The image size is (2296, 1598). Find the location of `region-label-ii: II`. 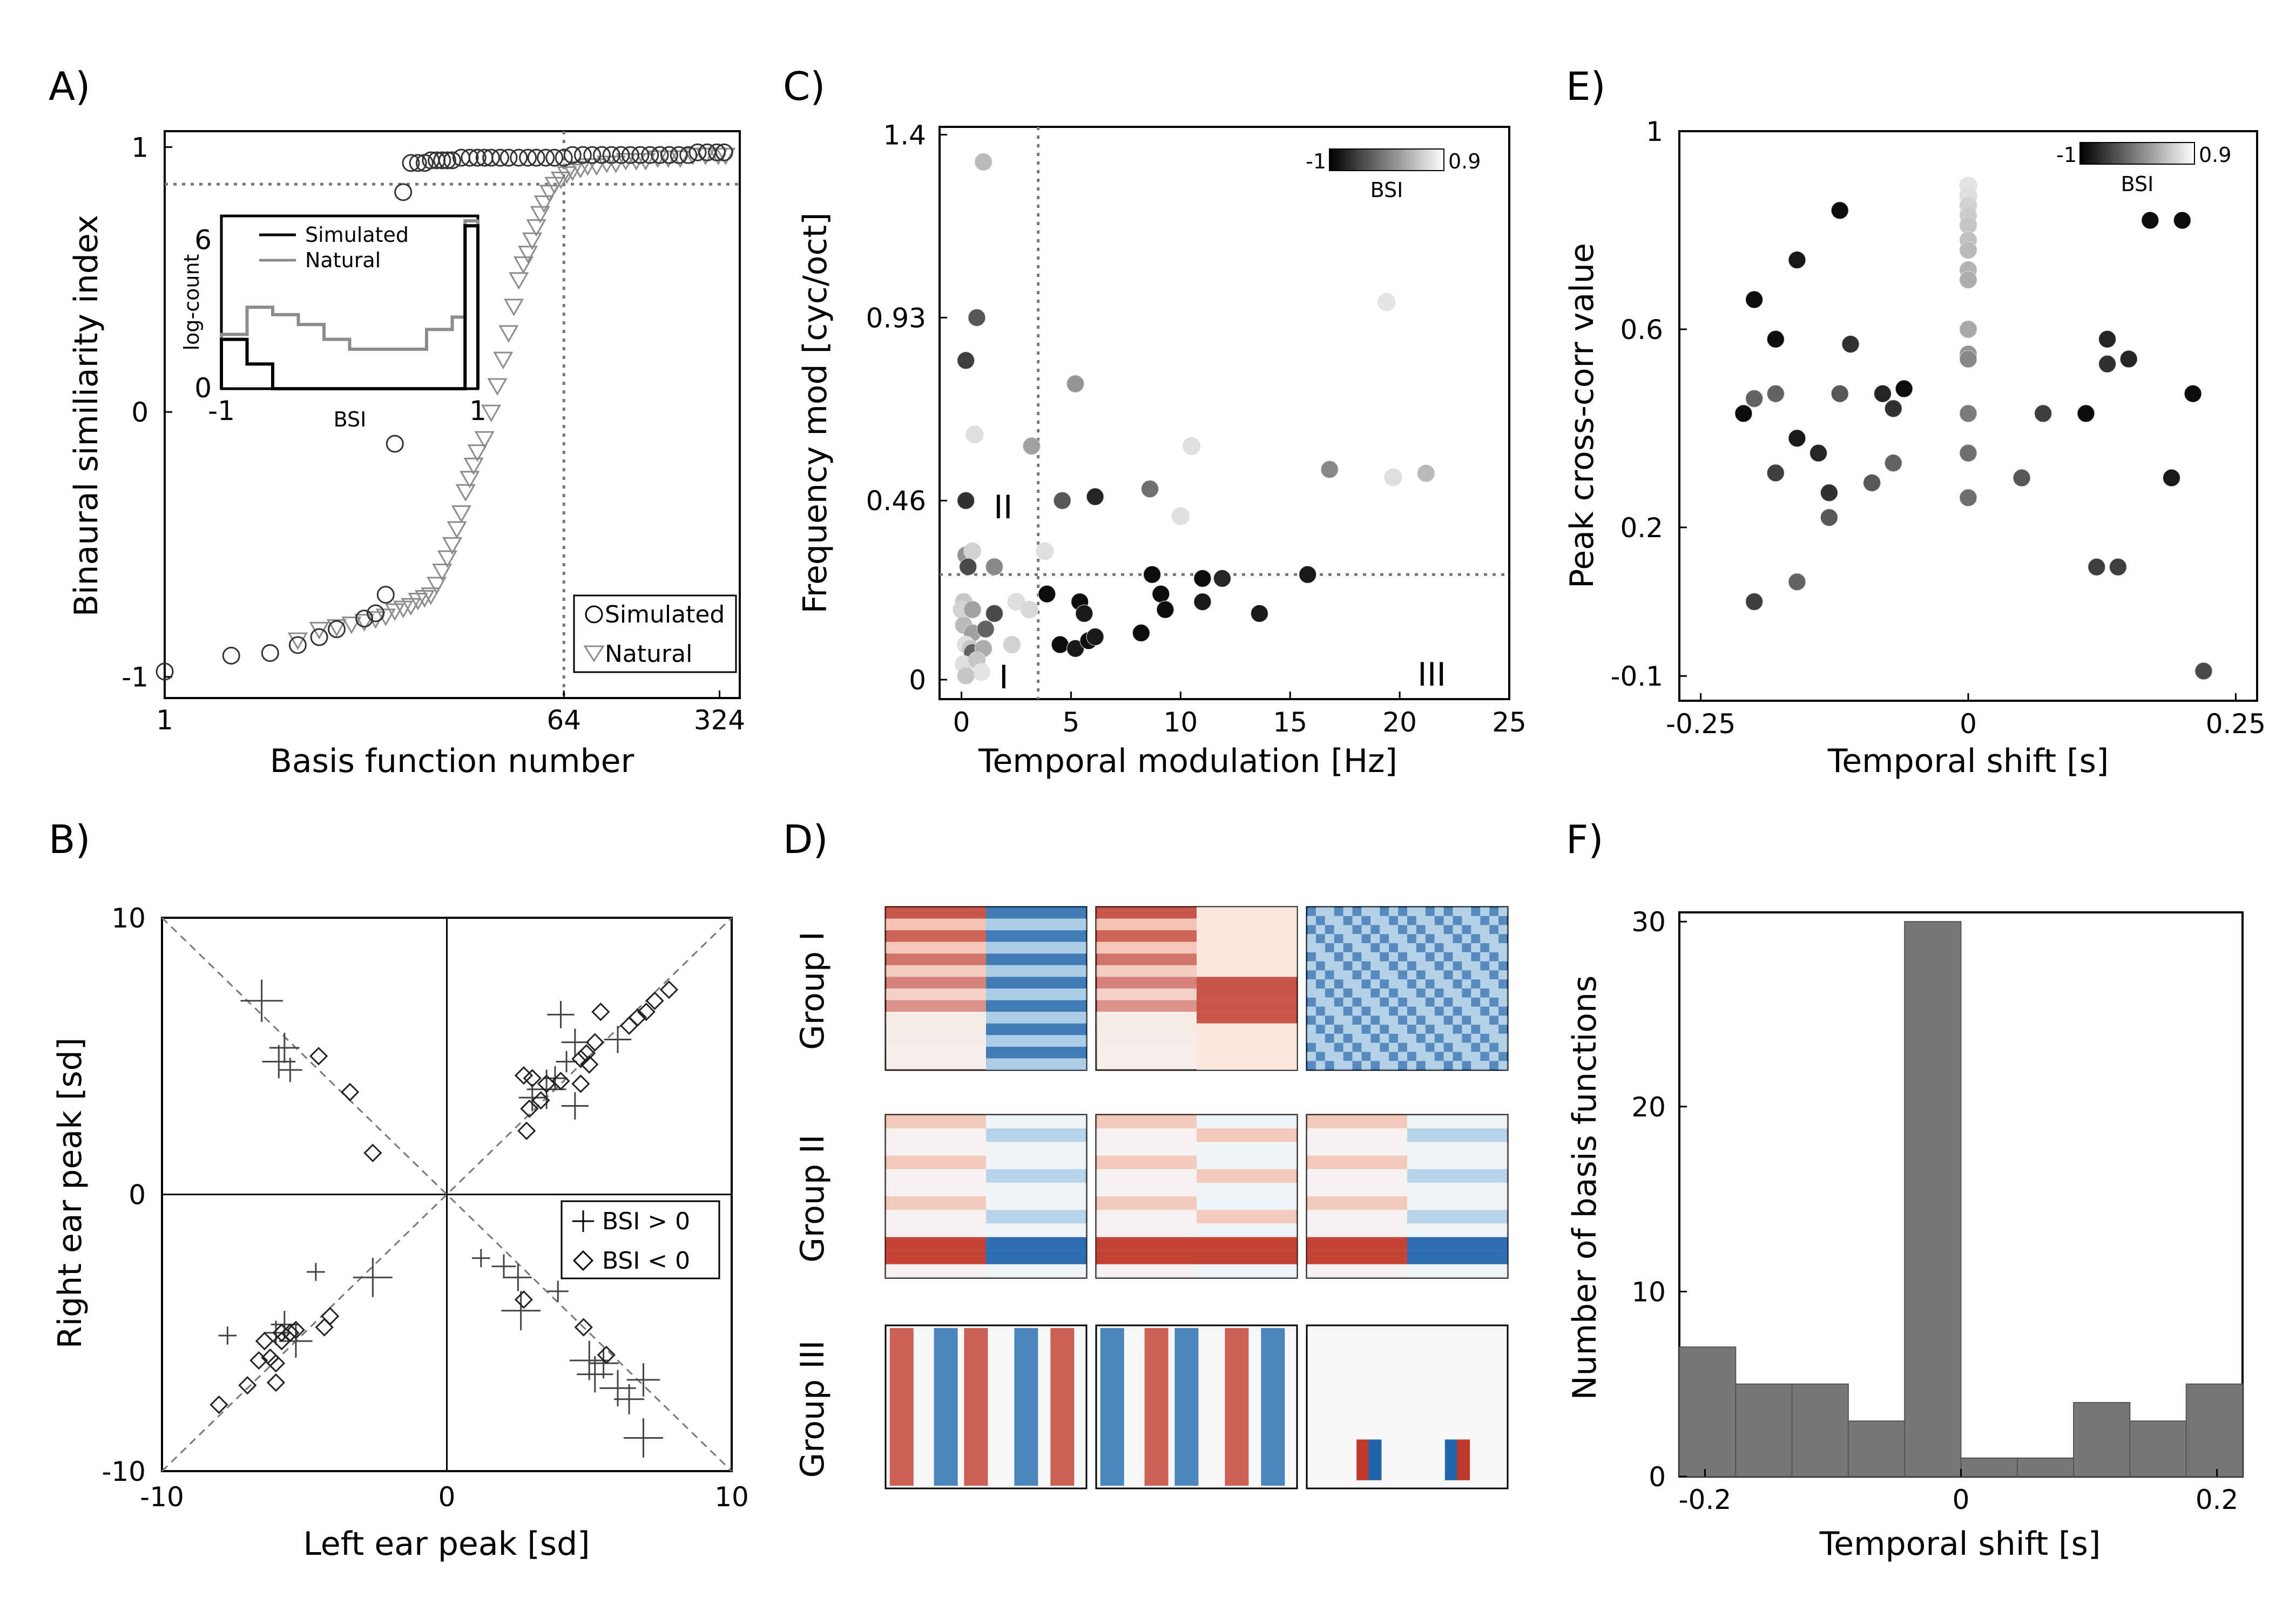

region-label-ii: II is located at coordinates (1003, 507).